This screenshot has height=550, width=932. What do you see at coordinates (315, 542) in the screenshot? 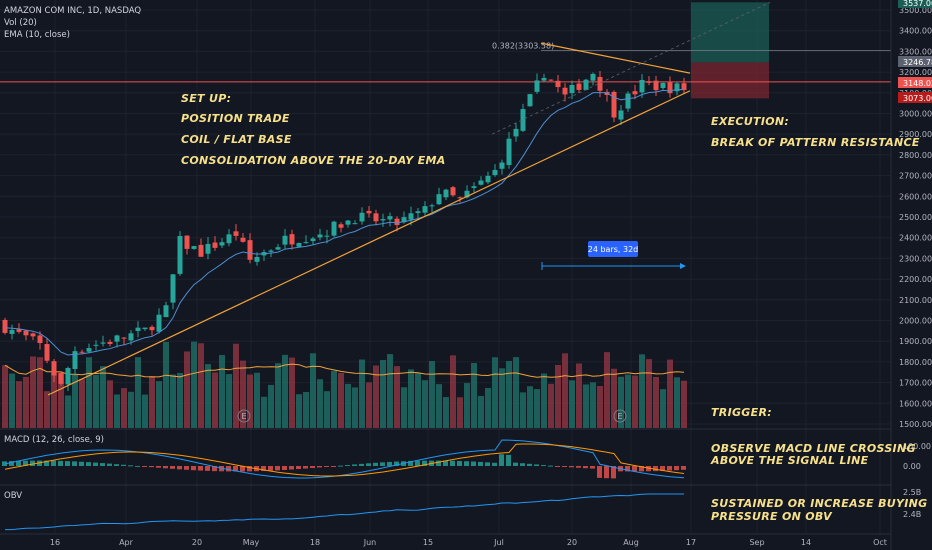
I see `time-axis-tick-label: 18` at bounding box center [315, 542].